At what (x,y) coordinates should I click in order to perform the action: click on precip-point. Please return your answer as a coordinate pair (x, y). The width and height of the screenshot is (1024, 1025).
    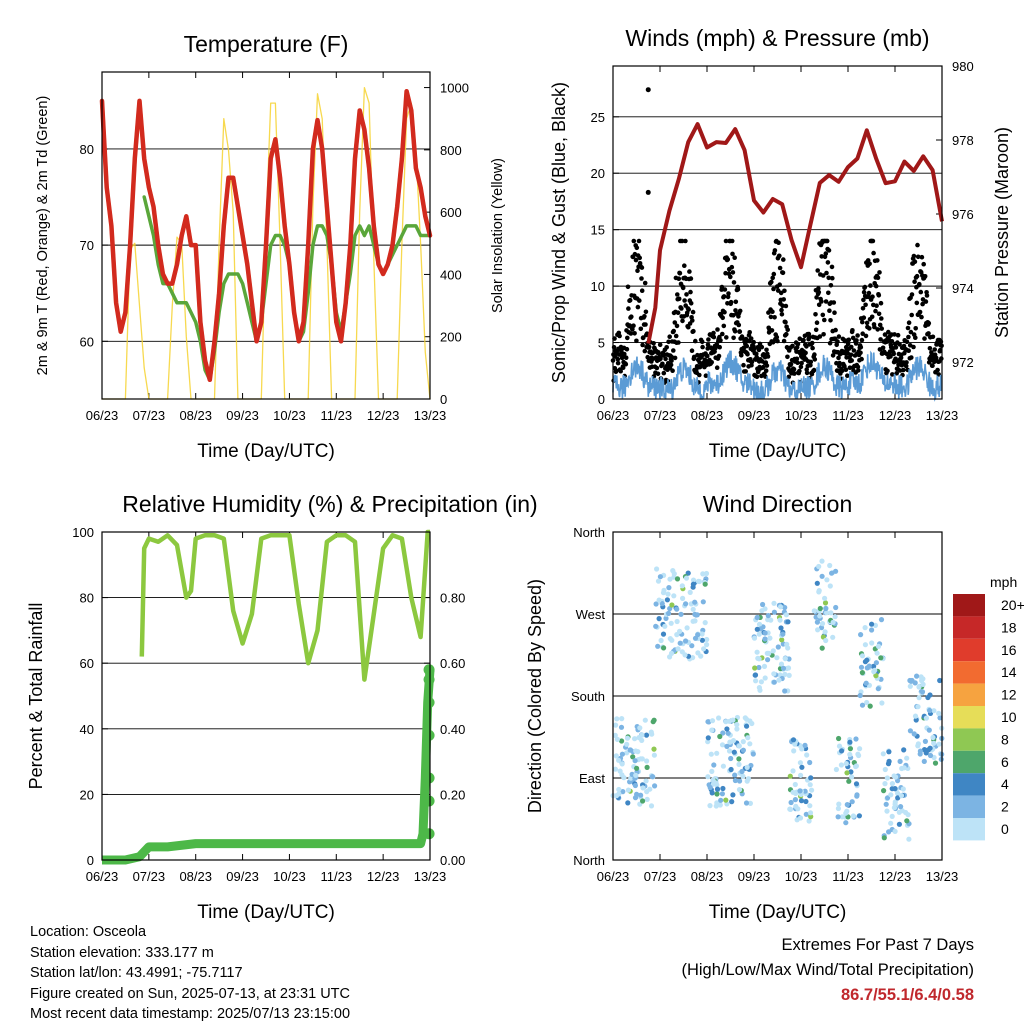
    Looking at the image, I should click on (429, 703).